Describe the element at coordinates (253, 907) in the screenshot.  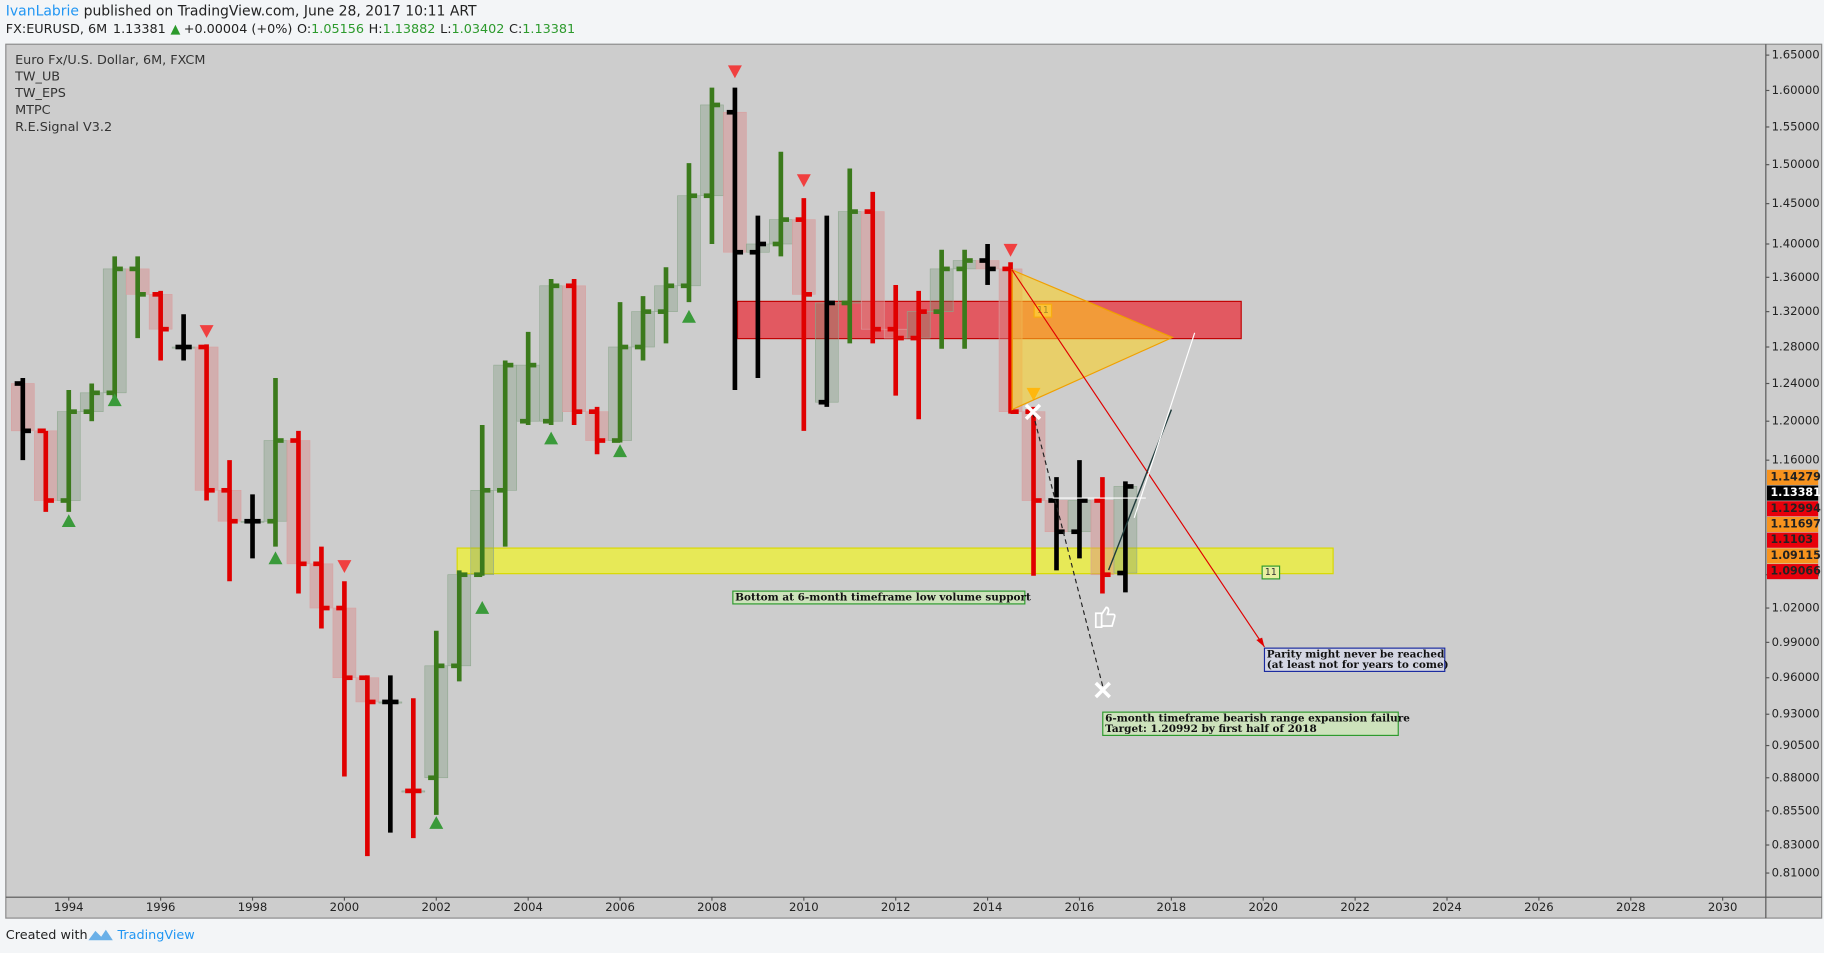
I see `x-tick-label: 1998` at that location.